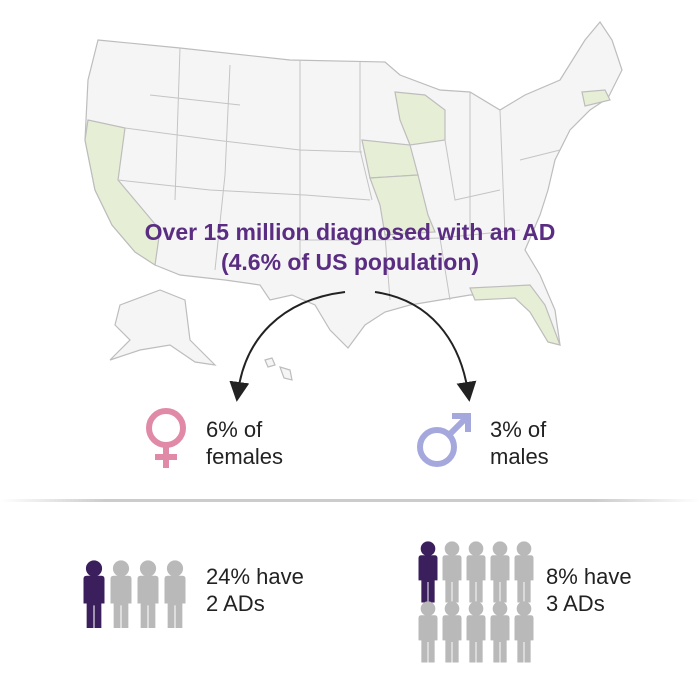 The image size is (700, 700). What do you see at coordinates (518, 429) in the screenshot?
I see `male-stat: 3% of` at bounding box center [518, 429].